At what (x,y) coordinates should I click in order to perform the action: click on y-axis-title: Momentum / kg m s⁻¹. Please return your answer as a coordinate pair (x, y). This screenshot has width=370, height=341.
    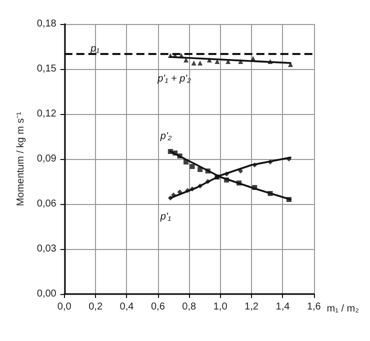
    Looking at the image, I should click on (21, 158).